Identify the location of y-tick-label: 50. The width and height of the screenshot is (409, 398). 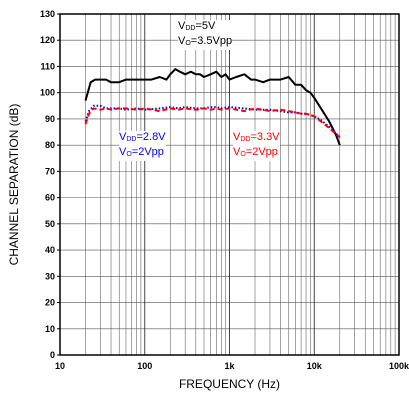
(50, 224).